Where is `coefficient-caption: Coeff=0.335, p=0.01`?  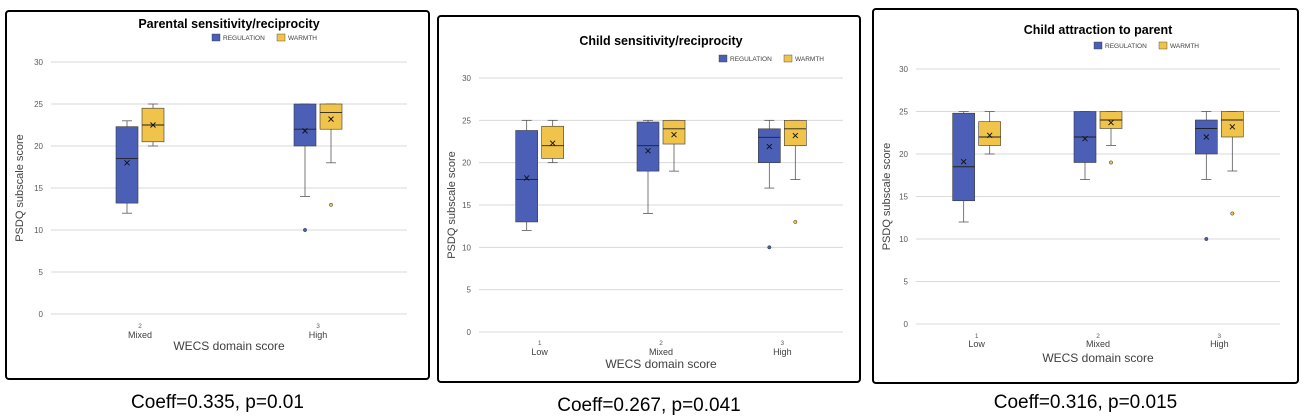
coefficient-caption: Coeff=0.335, p=0.01 is located at coordinates (217, 402).